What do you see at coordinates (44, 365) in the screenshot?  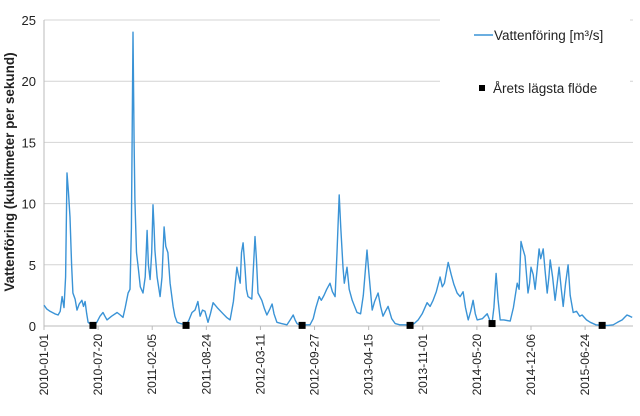 I see `x-tick-label: 2010-01-01` at bounding box center [44, 365].